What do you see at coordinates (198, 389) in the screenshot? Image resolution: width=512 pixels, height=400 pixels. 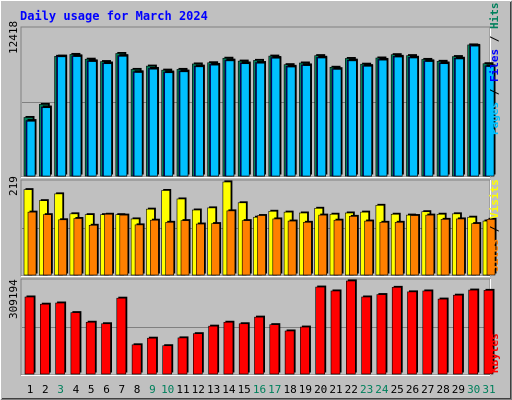 I see `day-label: 12` at bounding box center [198, 389].